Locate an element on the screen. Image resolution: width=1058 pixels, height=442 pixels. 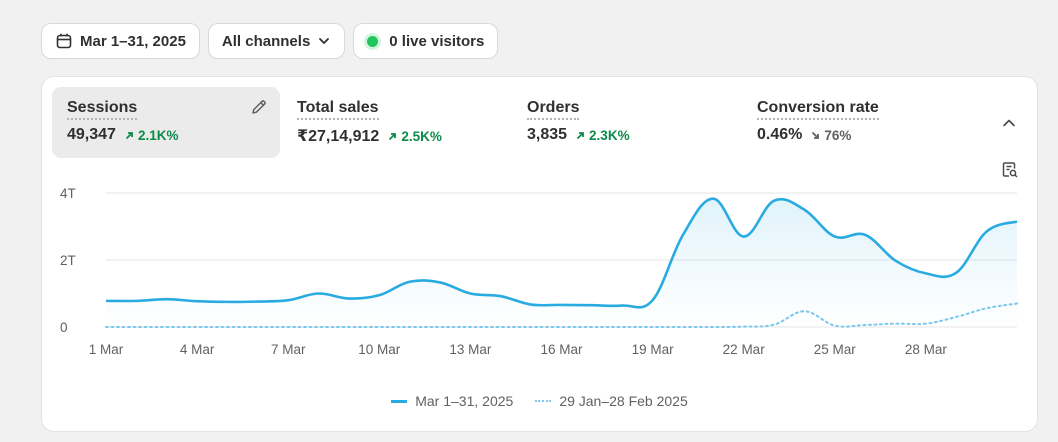
metric-change: 2.1K% is located at coordinates (151, 135).